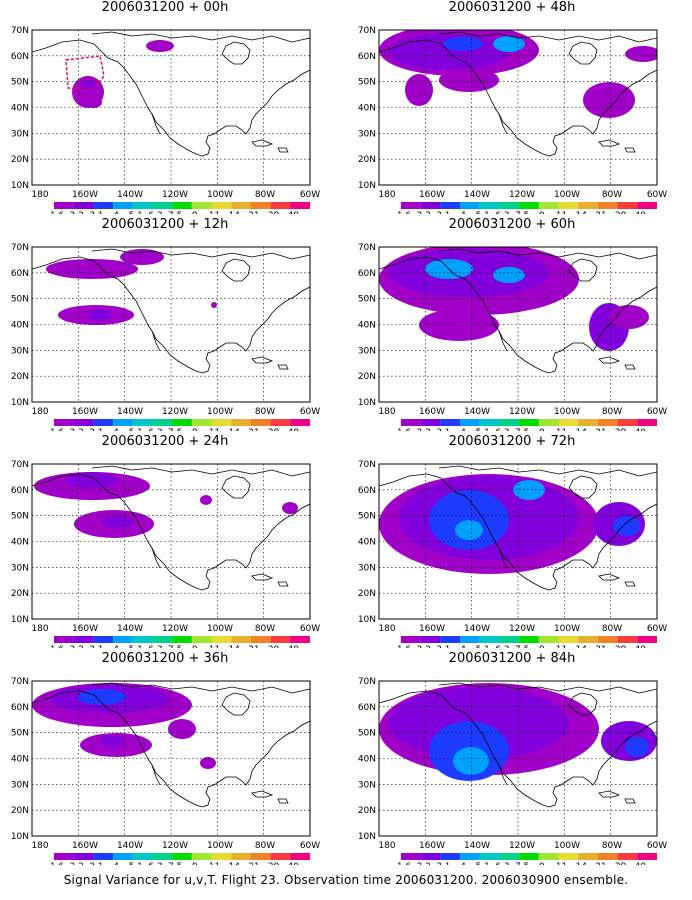 The width and height of the screenshot is (692, 900). I want to click on x-tick-label: 140W, so click(477, 195).